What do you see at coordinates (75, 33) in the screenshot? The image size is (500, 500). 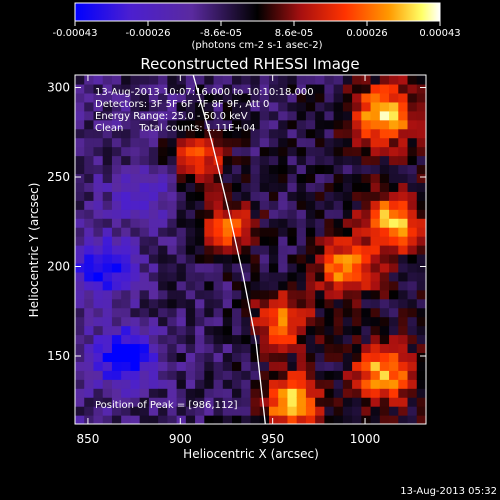 I see `colorbar-tick-label: -0.00043` at bounding box center [75, 33].